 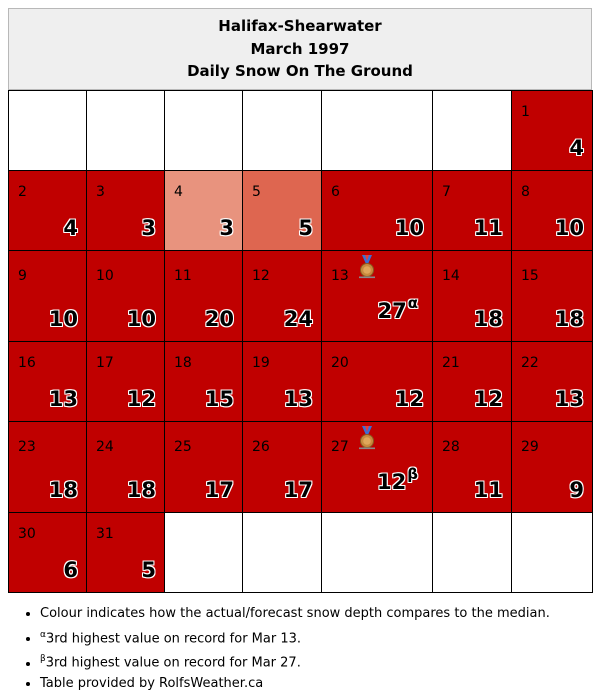 I want to click on week-row: 2 4 3 3 4 3 5 5 6 10, so click(x=300, y=210).